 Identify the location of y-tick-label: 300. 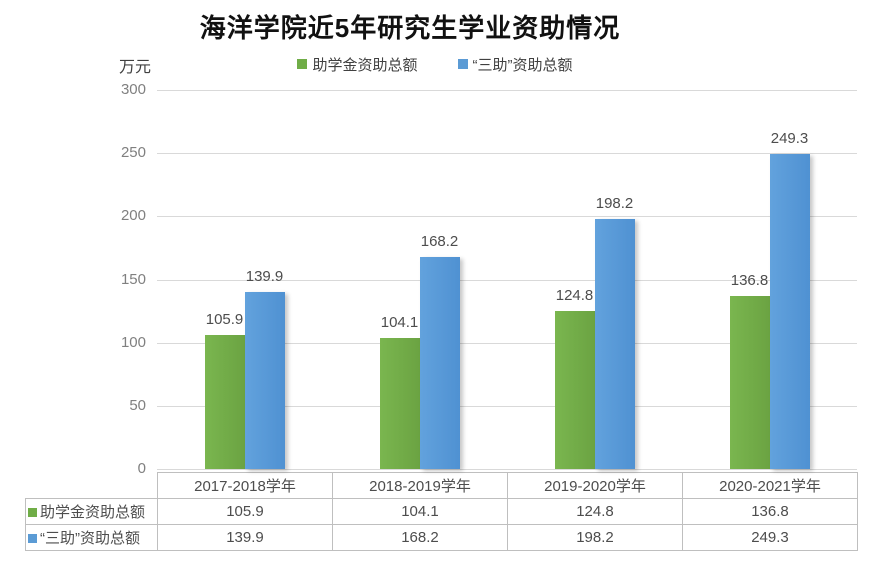
(133, 89).